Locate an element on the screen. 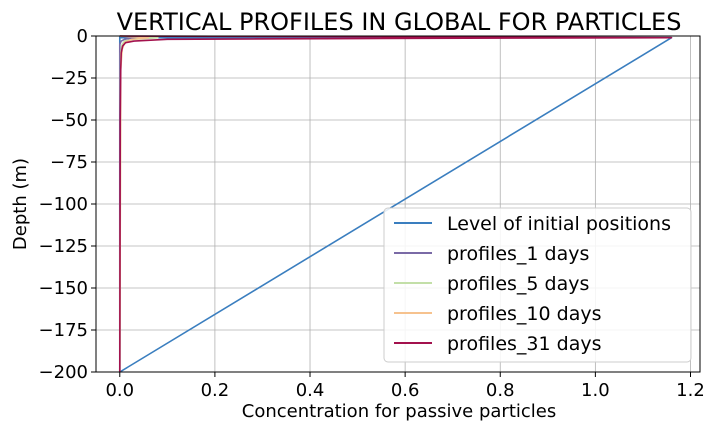 Image resolution: width=720 pixels, height=432 pixels. y-axis-ticks: 0 −25 −50 −75 −100 −125 −150 −175 −200 is located at coordinates (67, 204).